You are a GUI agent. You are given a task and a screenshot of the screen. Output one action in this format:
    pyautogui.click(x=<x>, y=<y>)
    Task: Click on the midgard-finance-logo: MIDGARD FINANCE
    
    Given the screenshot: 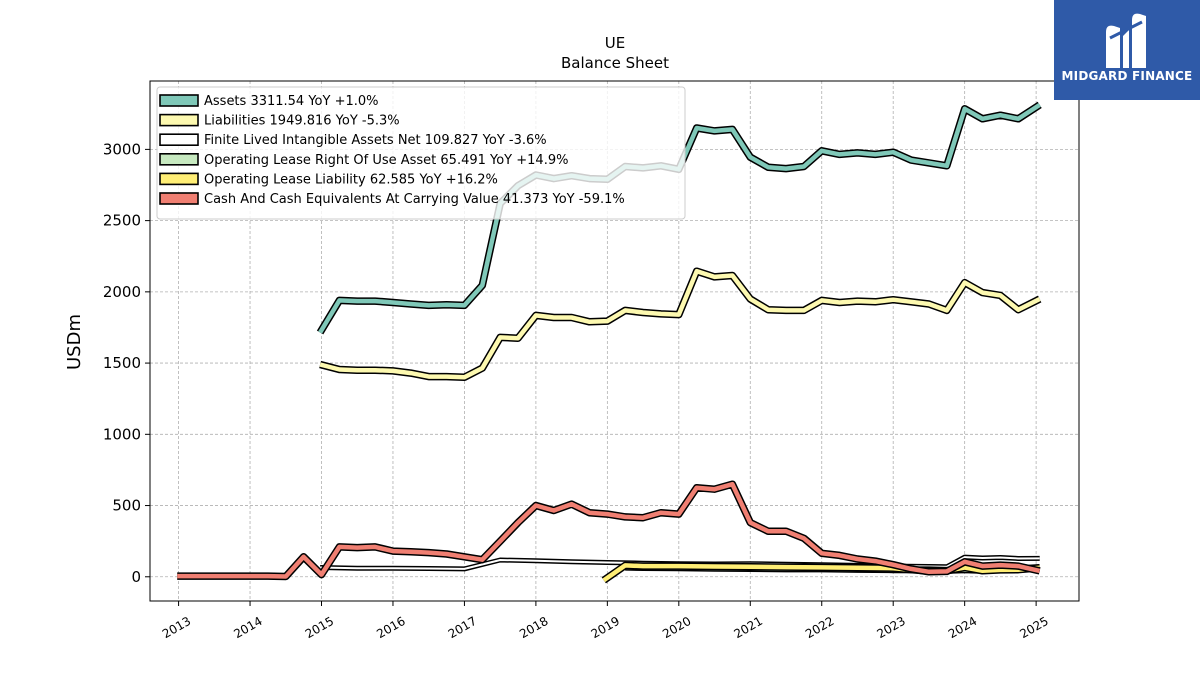 What is the action you would take?
    pyautogui.click(x=1127, y=50)
    